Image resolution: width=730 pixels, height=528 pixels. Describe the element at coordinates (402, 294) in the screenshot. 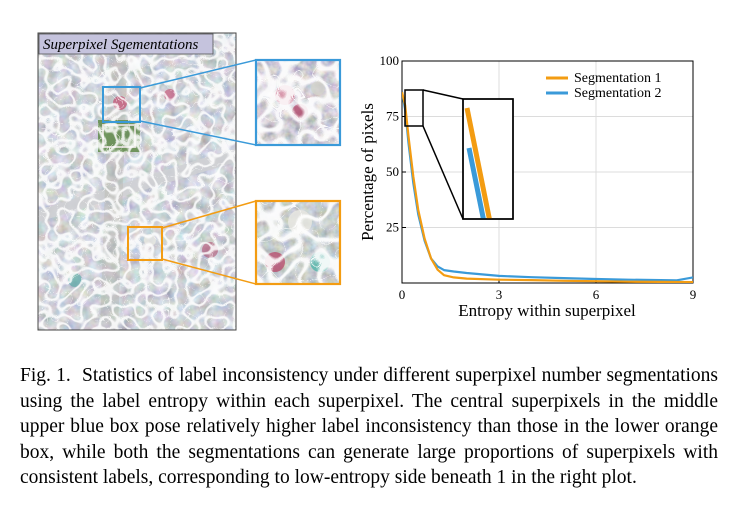

I see `x-tick-label: 0` at that location.